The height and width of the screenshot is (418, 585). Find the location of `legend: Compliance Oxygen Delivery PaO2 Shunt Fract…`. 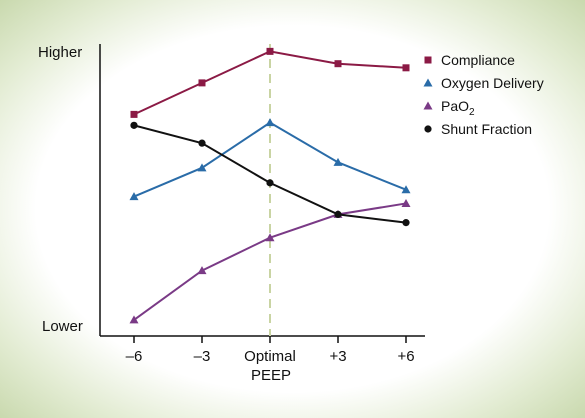

legend: Compliance Oxygen Delivery PaO2 Shunt Fract… is located at coordinates (483, 94).